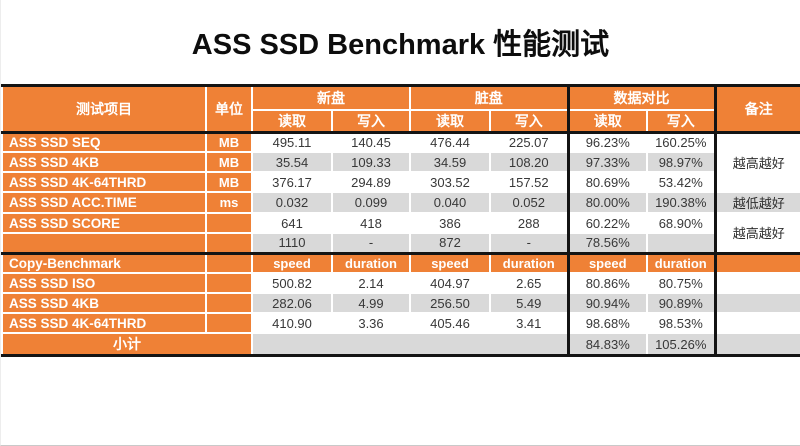  Describe the element at coordinates (104, 243) in the screenshot. I see `cell-label` at that location.